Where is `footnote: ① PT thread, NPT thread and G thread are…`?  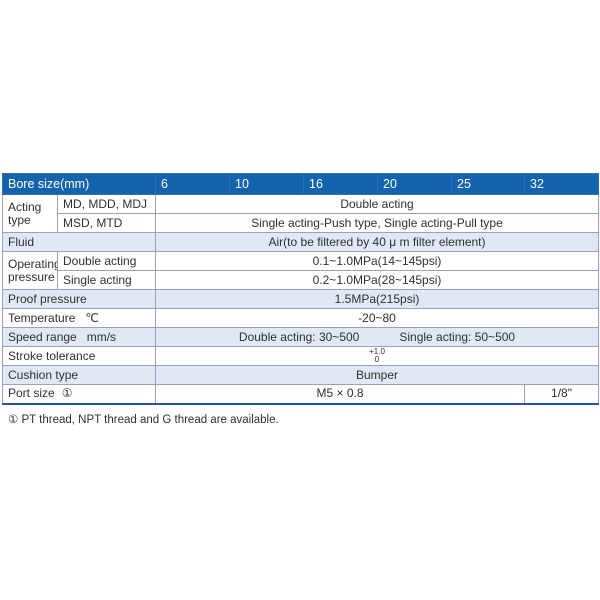
footnote: ① PT thread, NPT thread and G thread are… is located at coordinates (143, 420).